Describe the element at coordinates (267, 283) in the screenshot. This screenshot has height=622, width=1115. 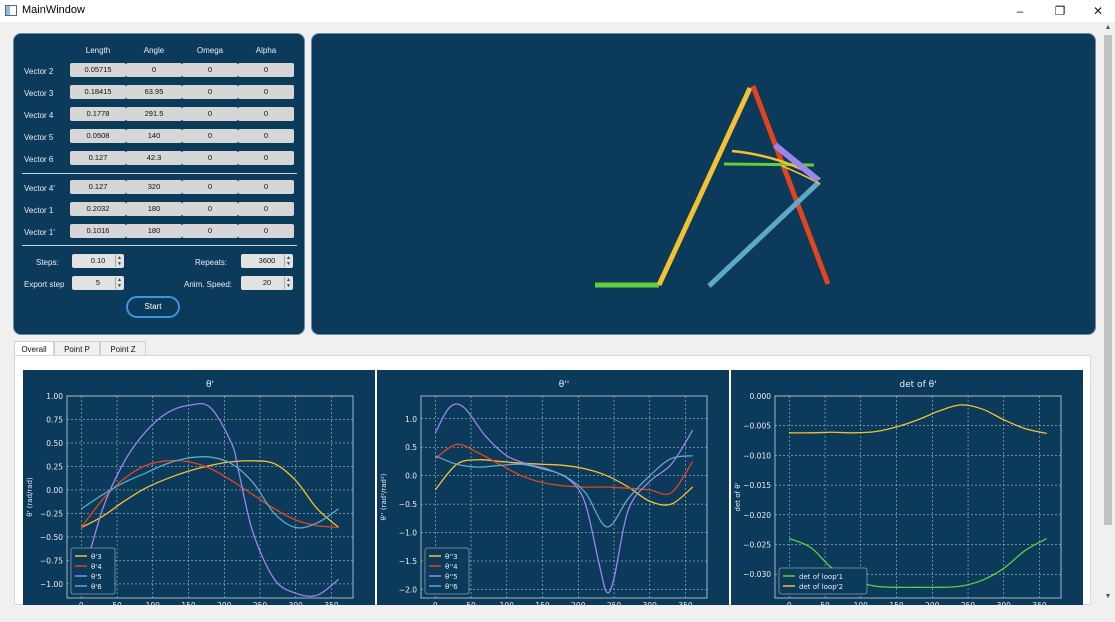
I see `anim-speed-spinbox: 20 ▲ ▼` at that location.